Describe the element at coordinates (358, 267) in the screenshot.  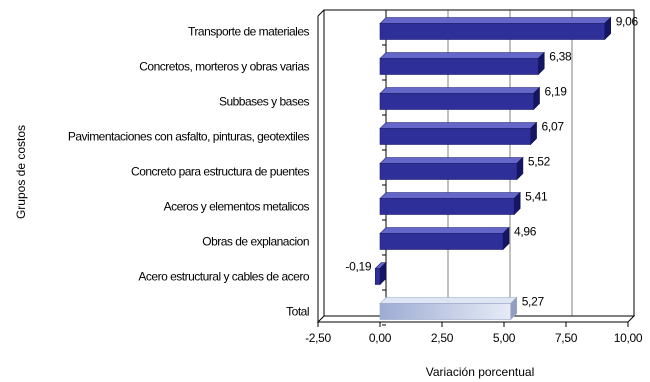
I see `data-label: -0,19` at that location.